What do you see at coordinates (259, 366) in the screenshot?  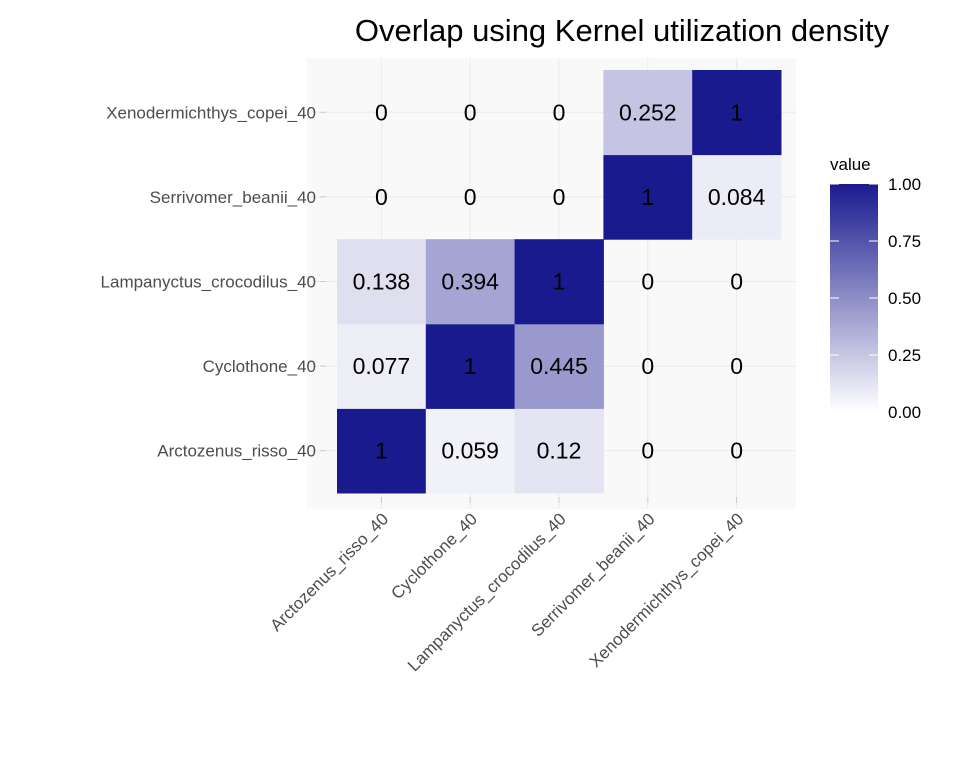 I see `y-tick-label: Cyclothone_40` at bounding box center [259, 366].